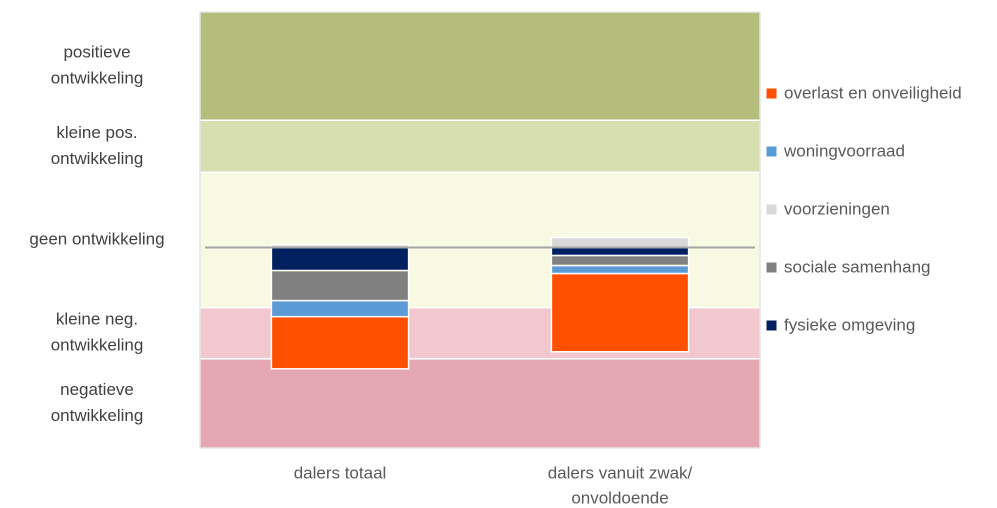 This screenshot has height=508, width=997. What do you see at coordinates (619, 497) in the screenshot?
I see `x-tick-label: onvoldoende` at bounding box center [619, 497].